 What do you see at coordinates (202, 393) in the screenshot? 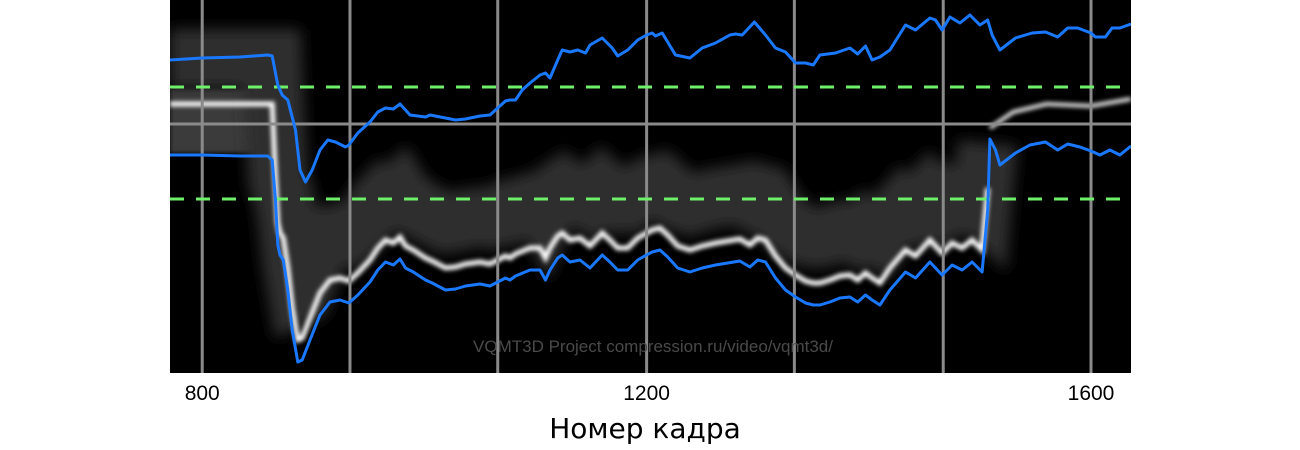
I see `x-tick-label: 800` at bounding box center [202, 393].